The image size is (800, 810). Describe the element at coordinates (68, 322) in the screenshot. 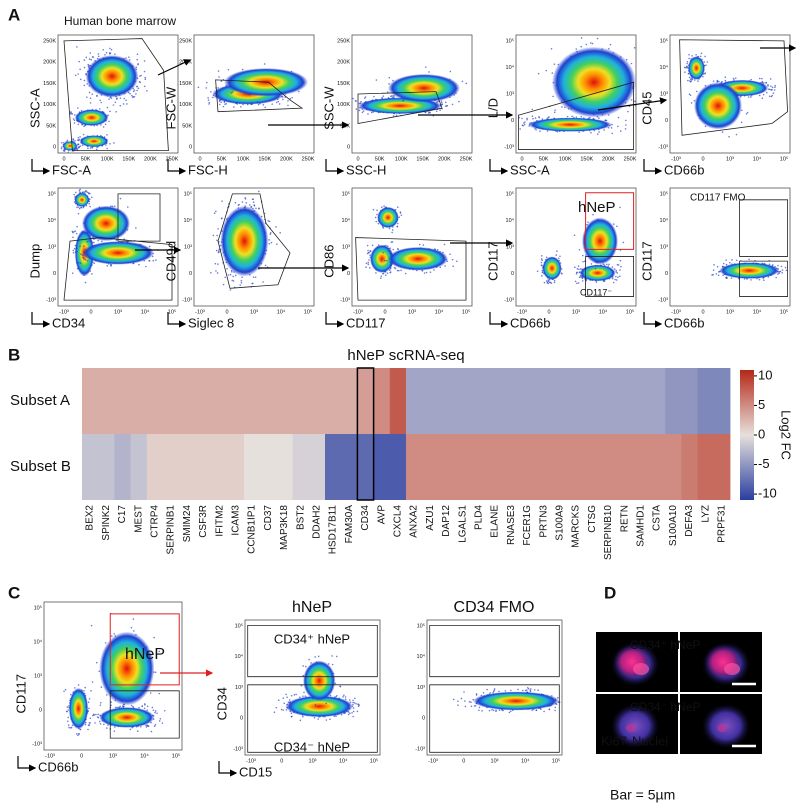

I see `x-axis-label: CD34` at that location.